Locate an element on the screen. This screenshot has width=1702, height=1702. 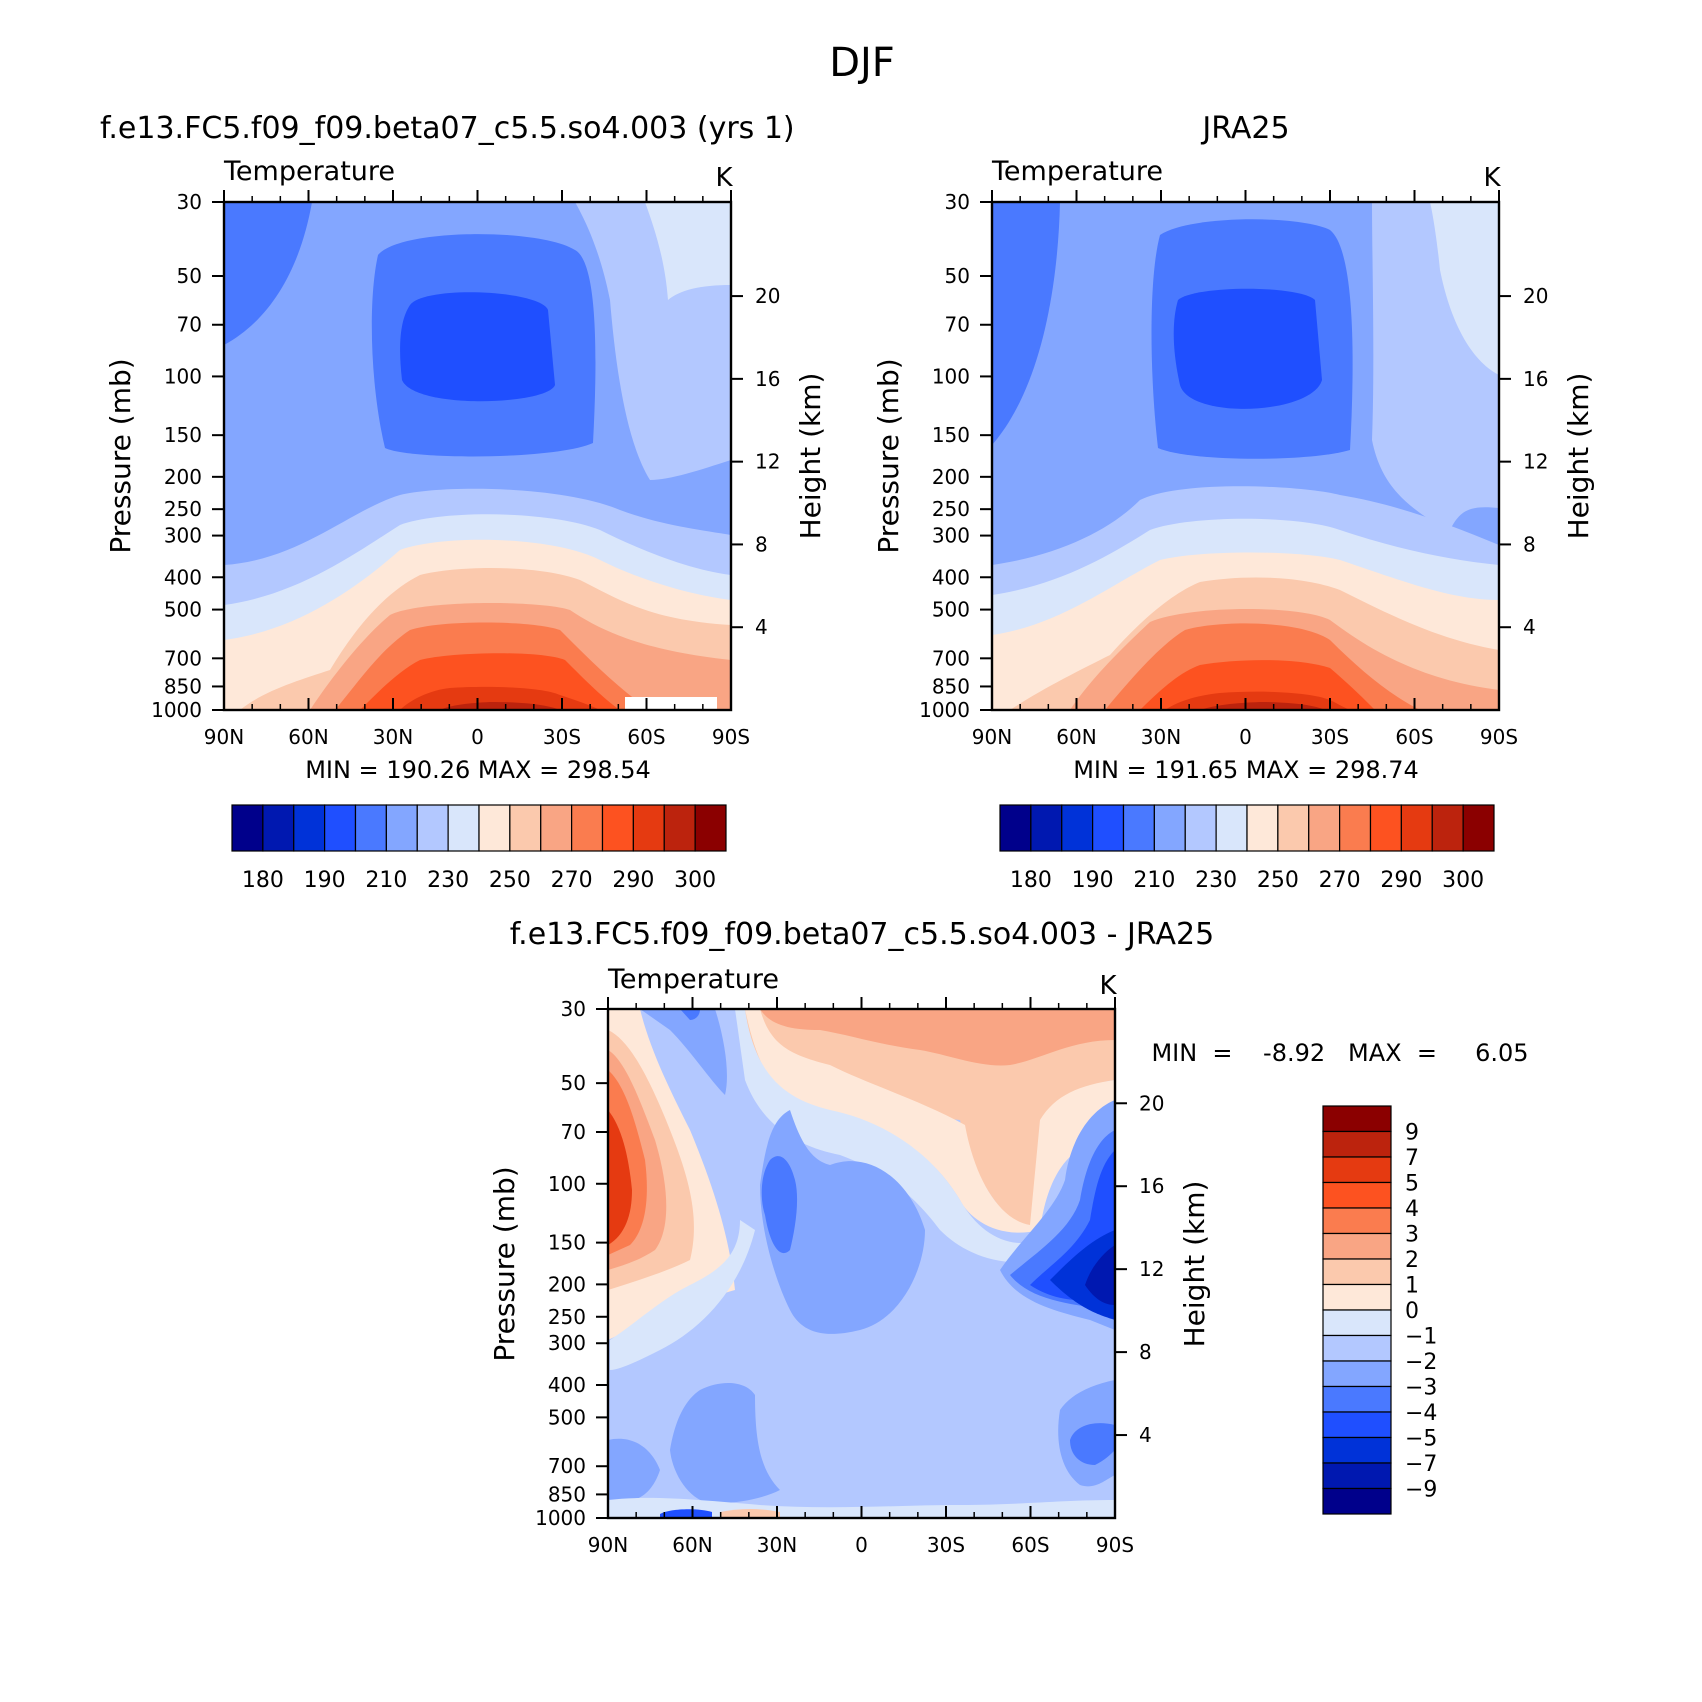
x-tick-label: 90N is located at coordinates (992, 737).